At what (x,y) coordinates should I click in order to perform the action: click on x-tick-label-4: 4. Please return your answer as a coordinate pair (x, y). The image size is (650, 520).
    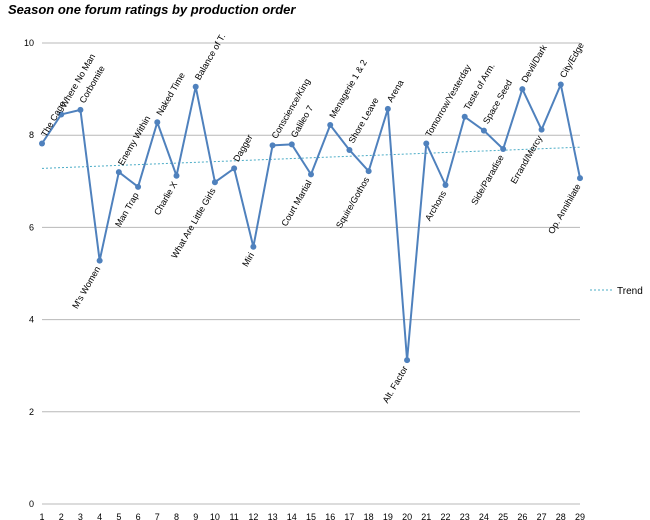
    Looking at the image, I should click on (99, 516).